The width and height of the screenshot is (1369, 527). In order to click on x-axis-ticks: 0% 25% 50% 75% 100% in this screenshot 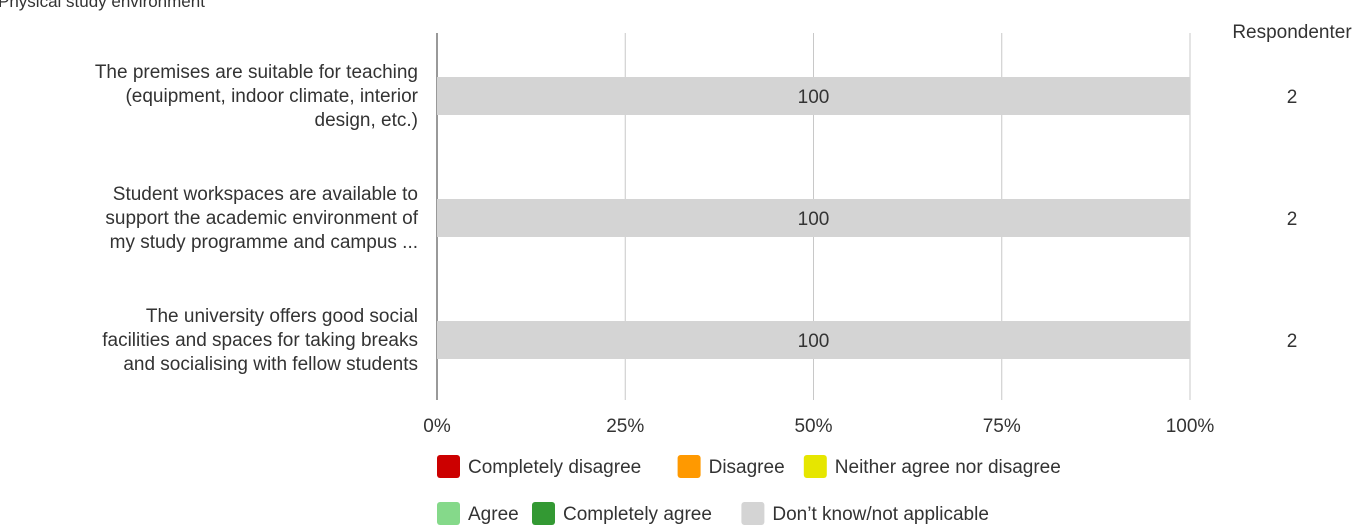, I will do `click(818, 426)`.